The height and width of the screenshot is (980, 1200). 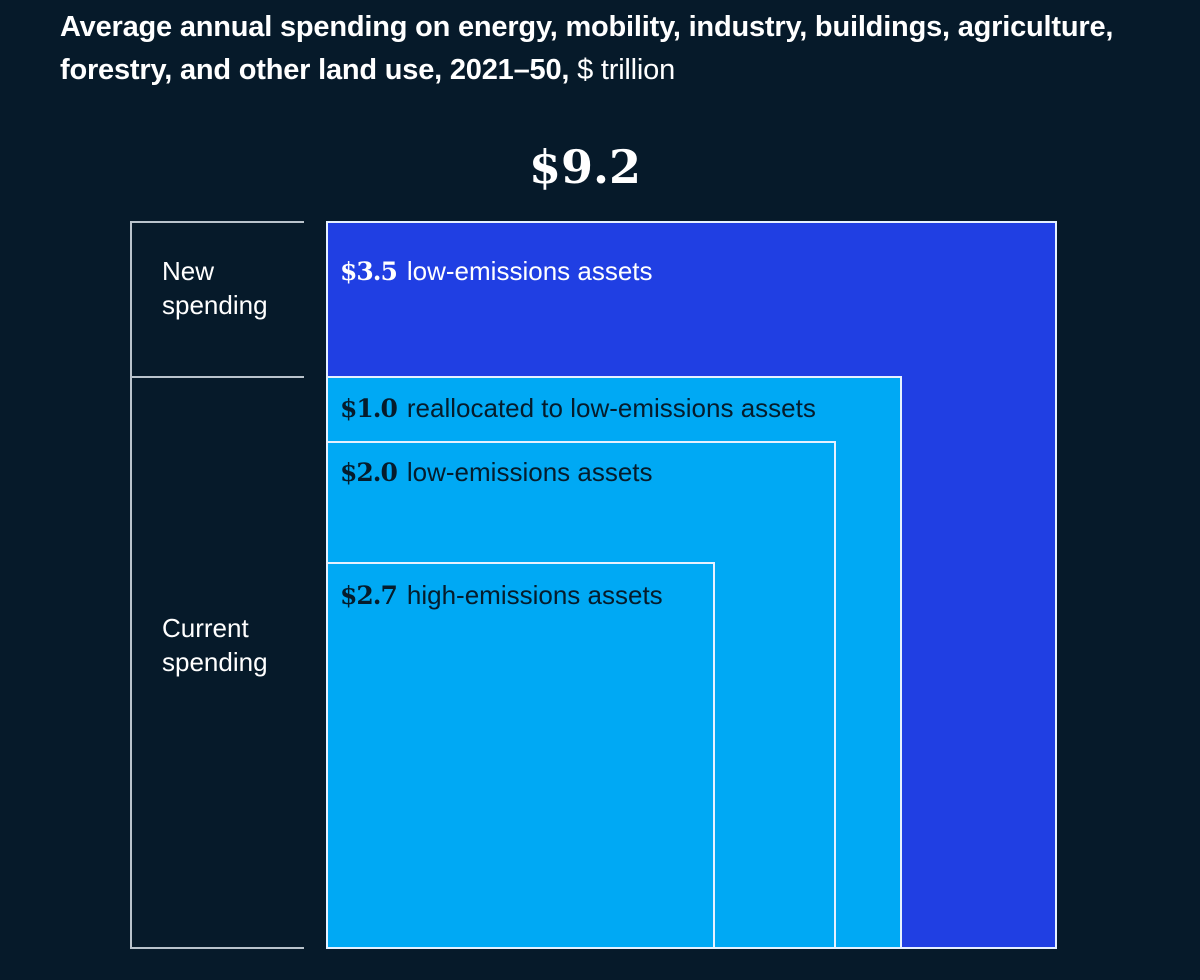 What do you see at coordinates (369, 408) in the screenshot?
I see `segment-value: $1.0` at bounding box center [369, 408].